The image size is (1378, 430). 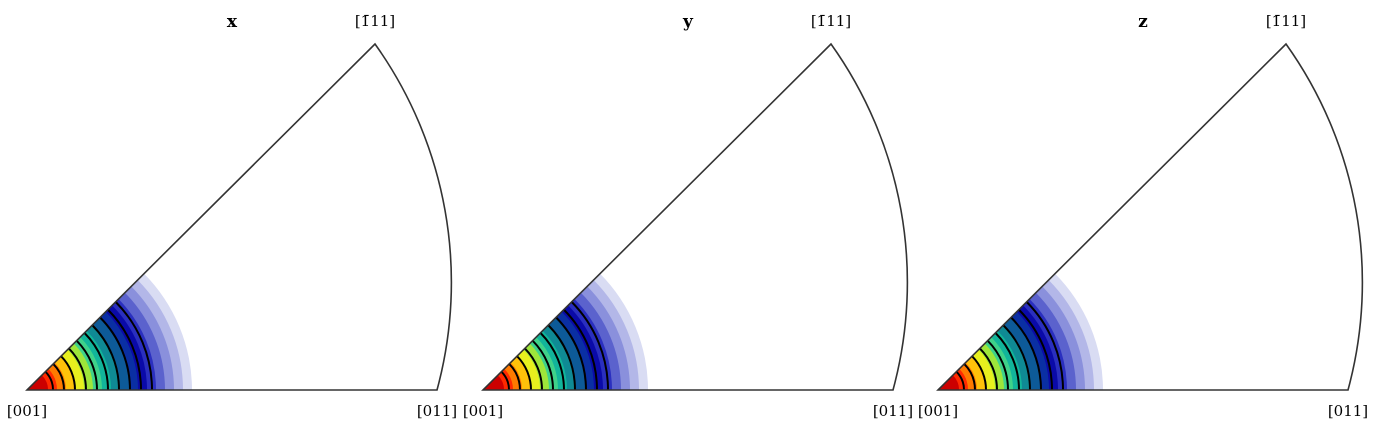 What do you see at coordinates (1143, 22) in the screenshot?
I see `panel-title: z` at bounding box center [1143, 22].